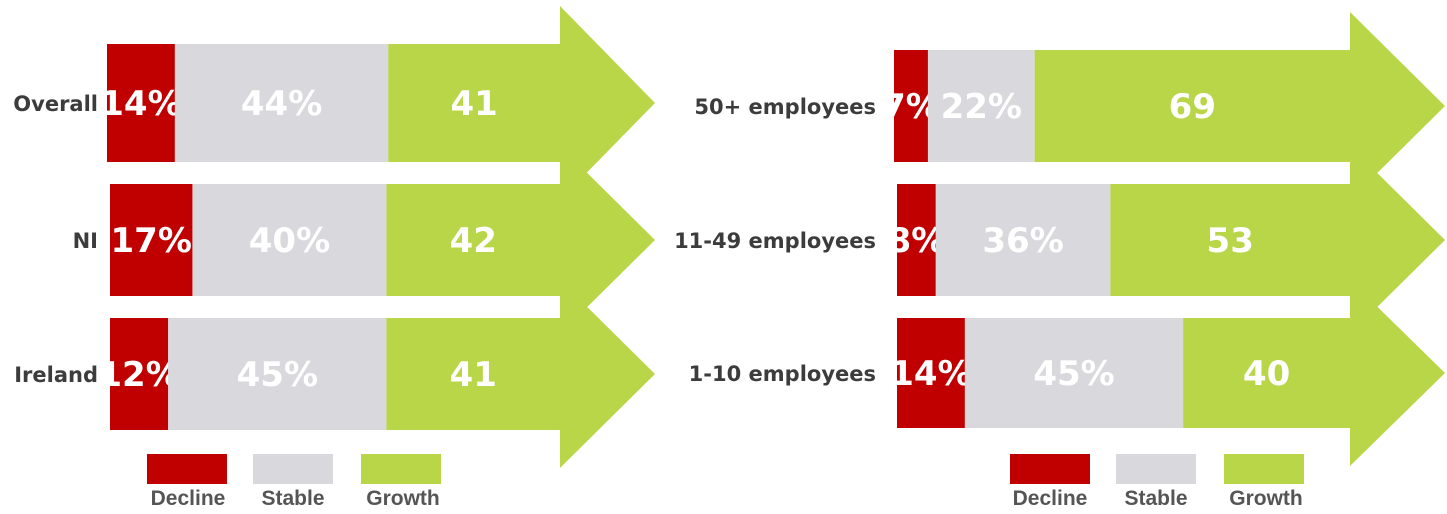 This screenshot has height=514, width=1447. What do you see at coordinates (85, 241) in the screenshot?
I see `category-label: NI` at bounding box center [85, 241].